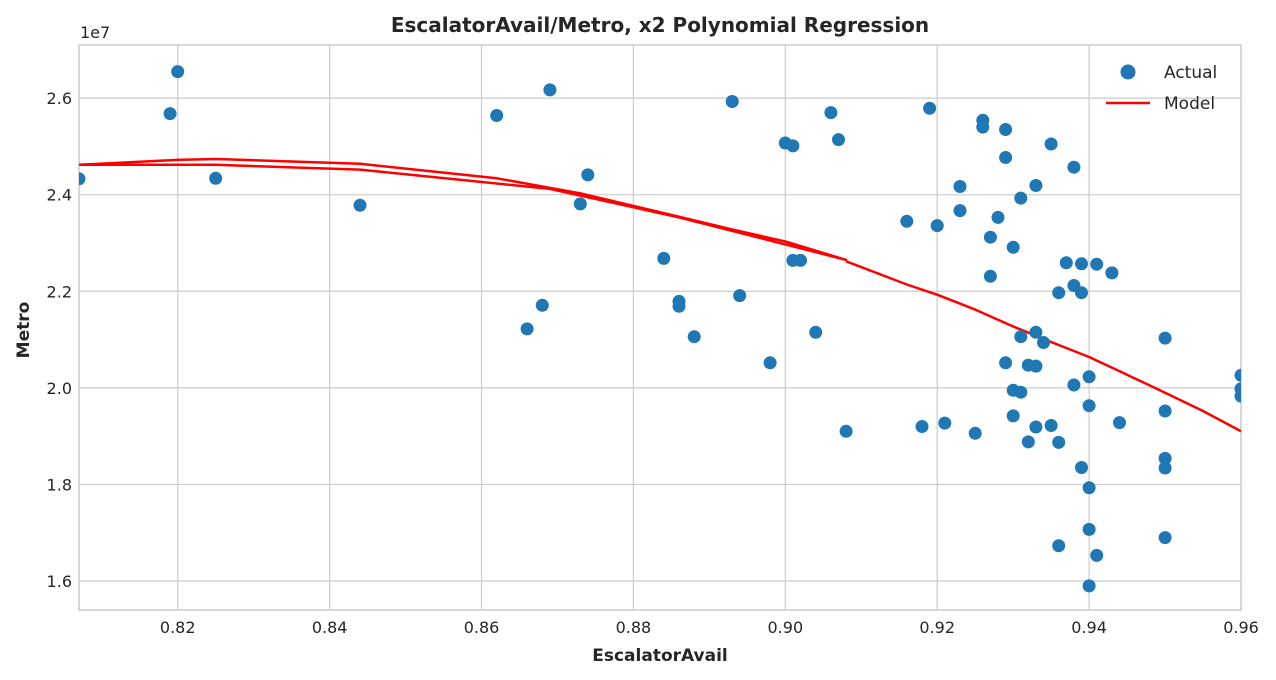 The width and height of the screenshot is (1276, 680). Describe the element at coordinates (1189, 104) in the screenshot. I see `legend-model-label: Model` at that location.